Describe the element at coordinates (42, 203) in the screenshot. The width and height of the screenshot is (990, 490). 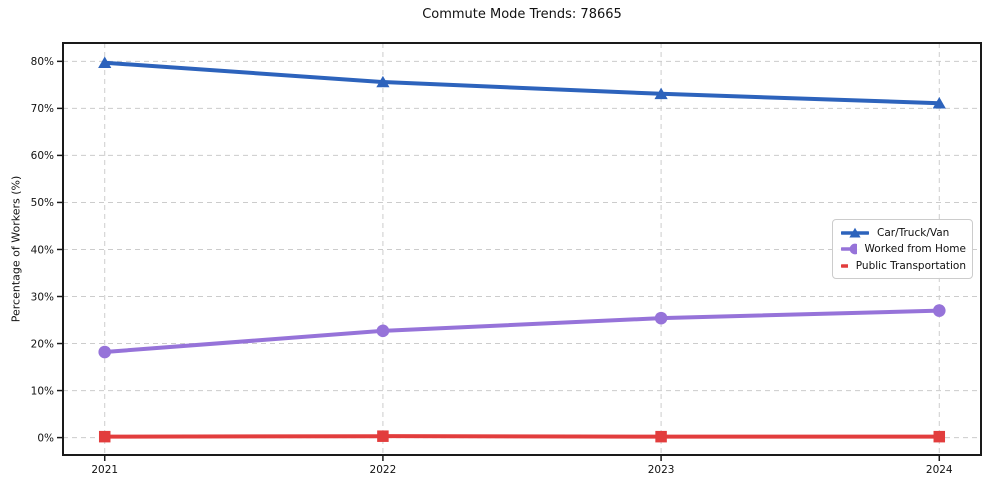
I see `y-tick-label: 50%` at that location.